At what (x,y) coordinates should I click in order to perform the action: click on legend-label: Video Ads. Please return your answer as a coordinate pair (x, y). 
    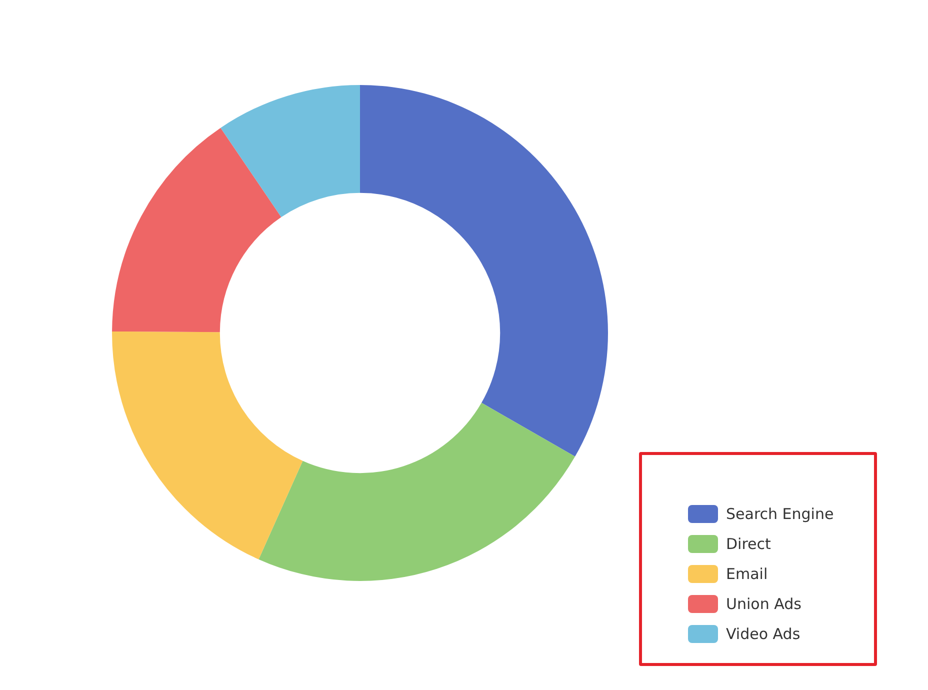
    Looking at the image, I should click on (763, 634).